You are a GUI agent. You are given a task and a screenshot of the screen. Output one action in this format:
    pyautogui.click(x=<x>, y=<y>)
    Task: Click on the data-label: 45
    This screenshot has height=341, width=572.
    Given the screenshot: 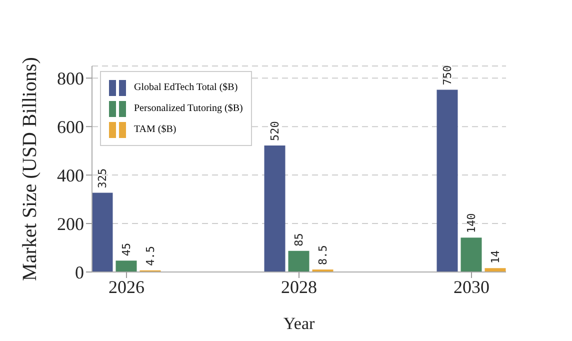 What is the action you would take?
    pyautogui.click(x=127, y=249)
    